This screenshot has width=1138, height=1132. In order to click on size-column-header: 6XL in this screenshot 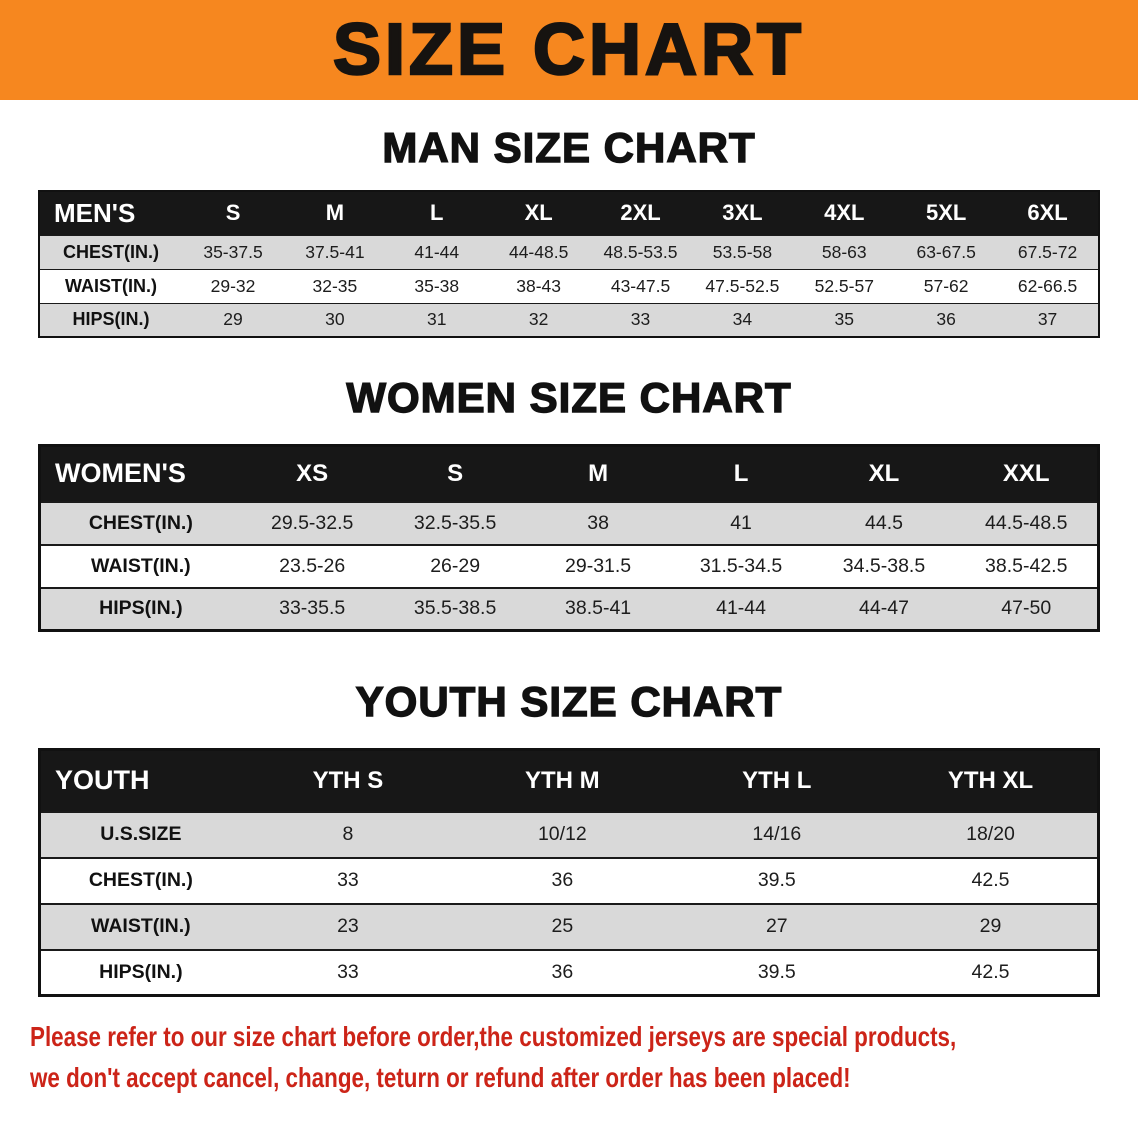, I will do `click(1048, 213)`.